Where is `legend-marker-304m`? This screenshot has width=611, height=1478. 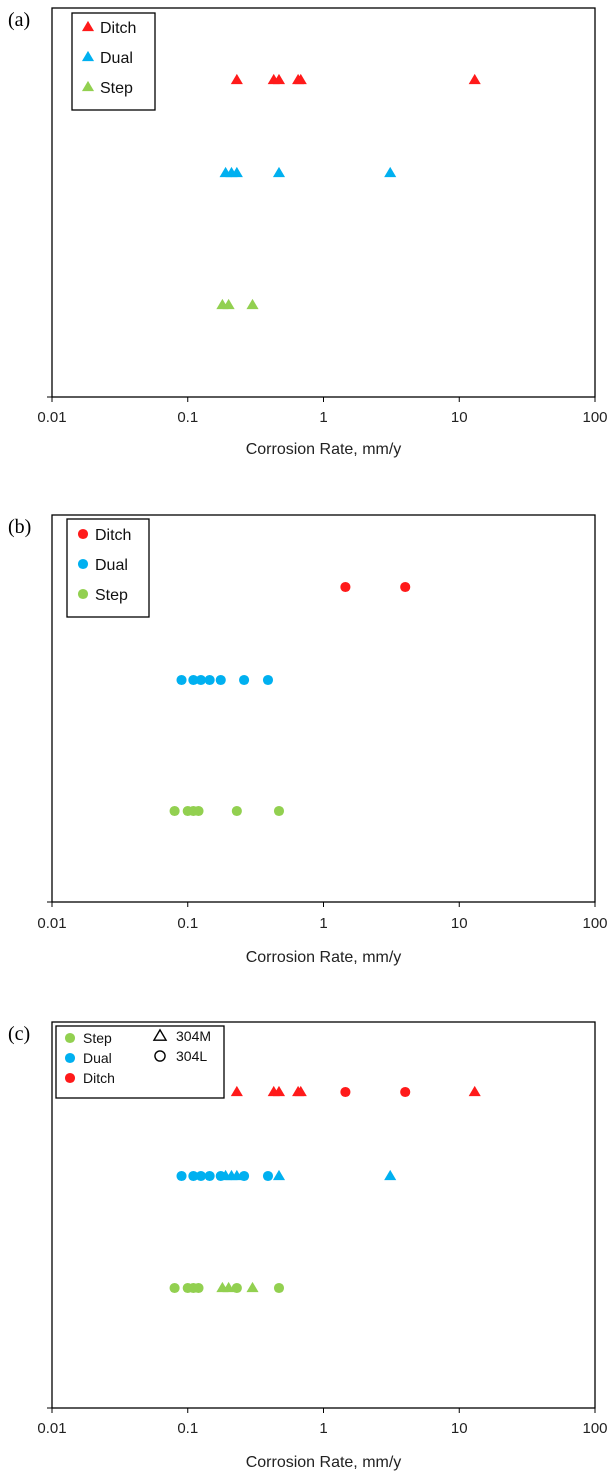
legend-marker-304m is located at coordinates (160, 1034).